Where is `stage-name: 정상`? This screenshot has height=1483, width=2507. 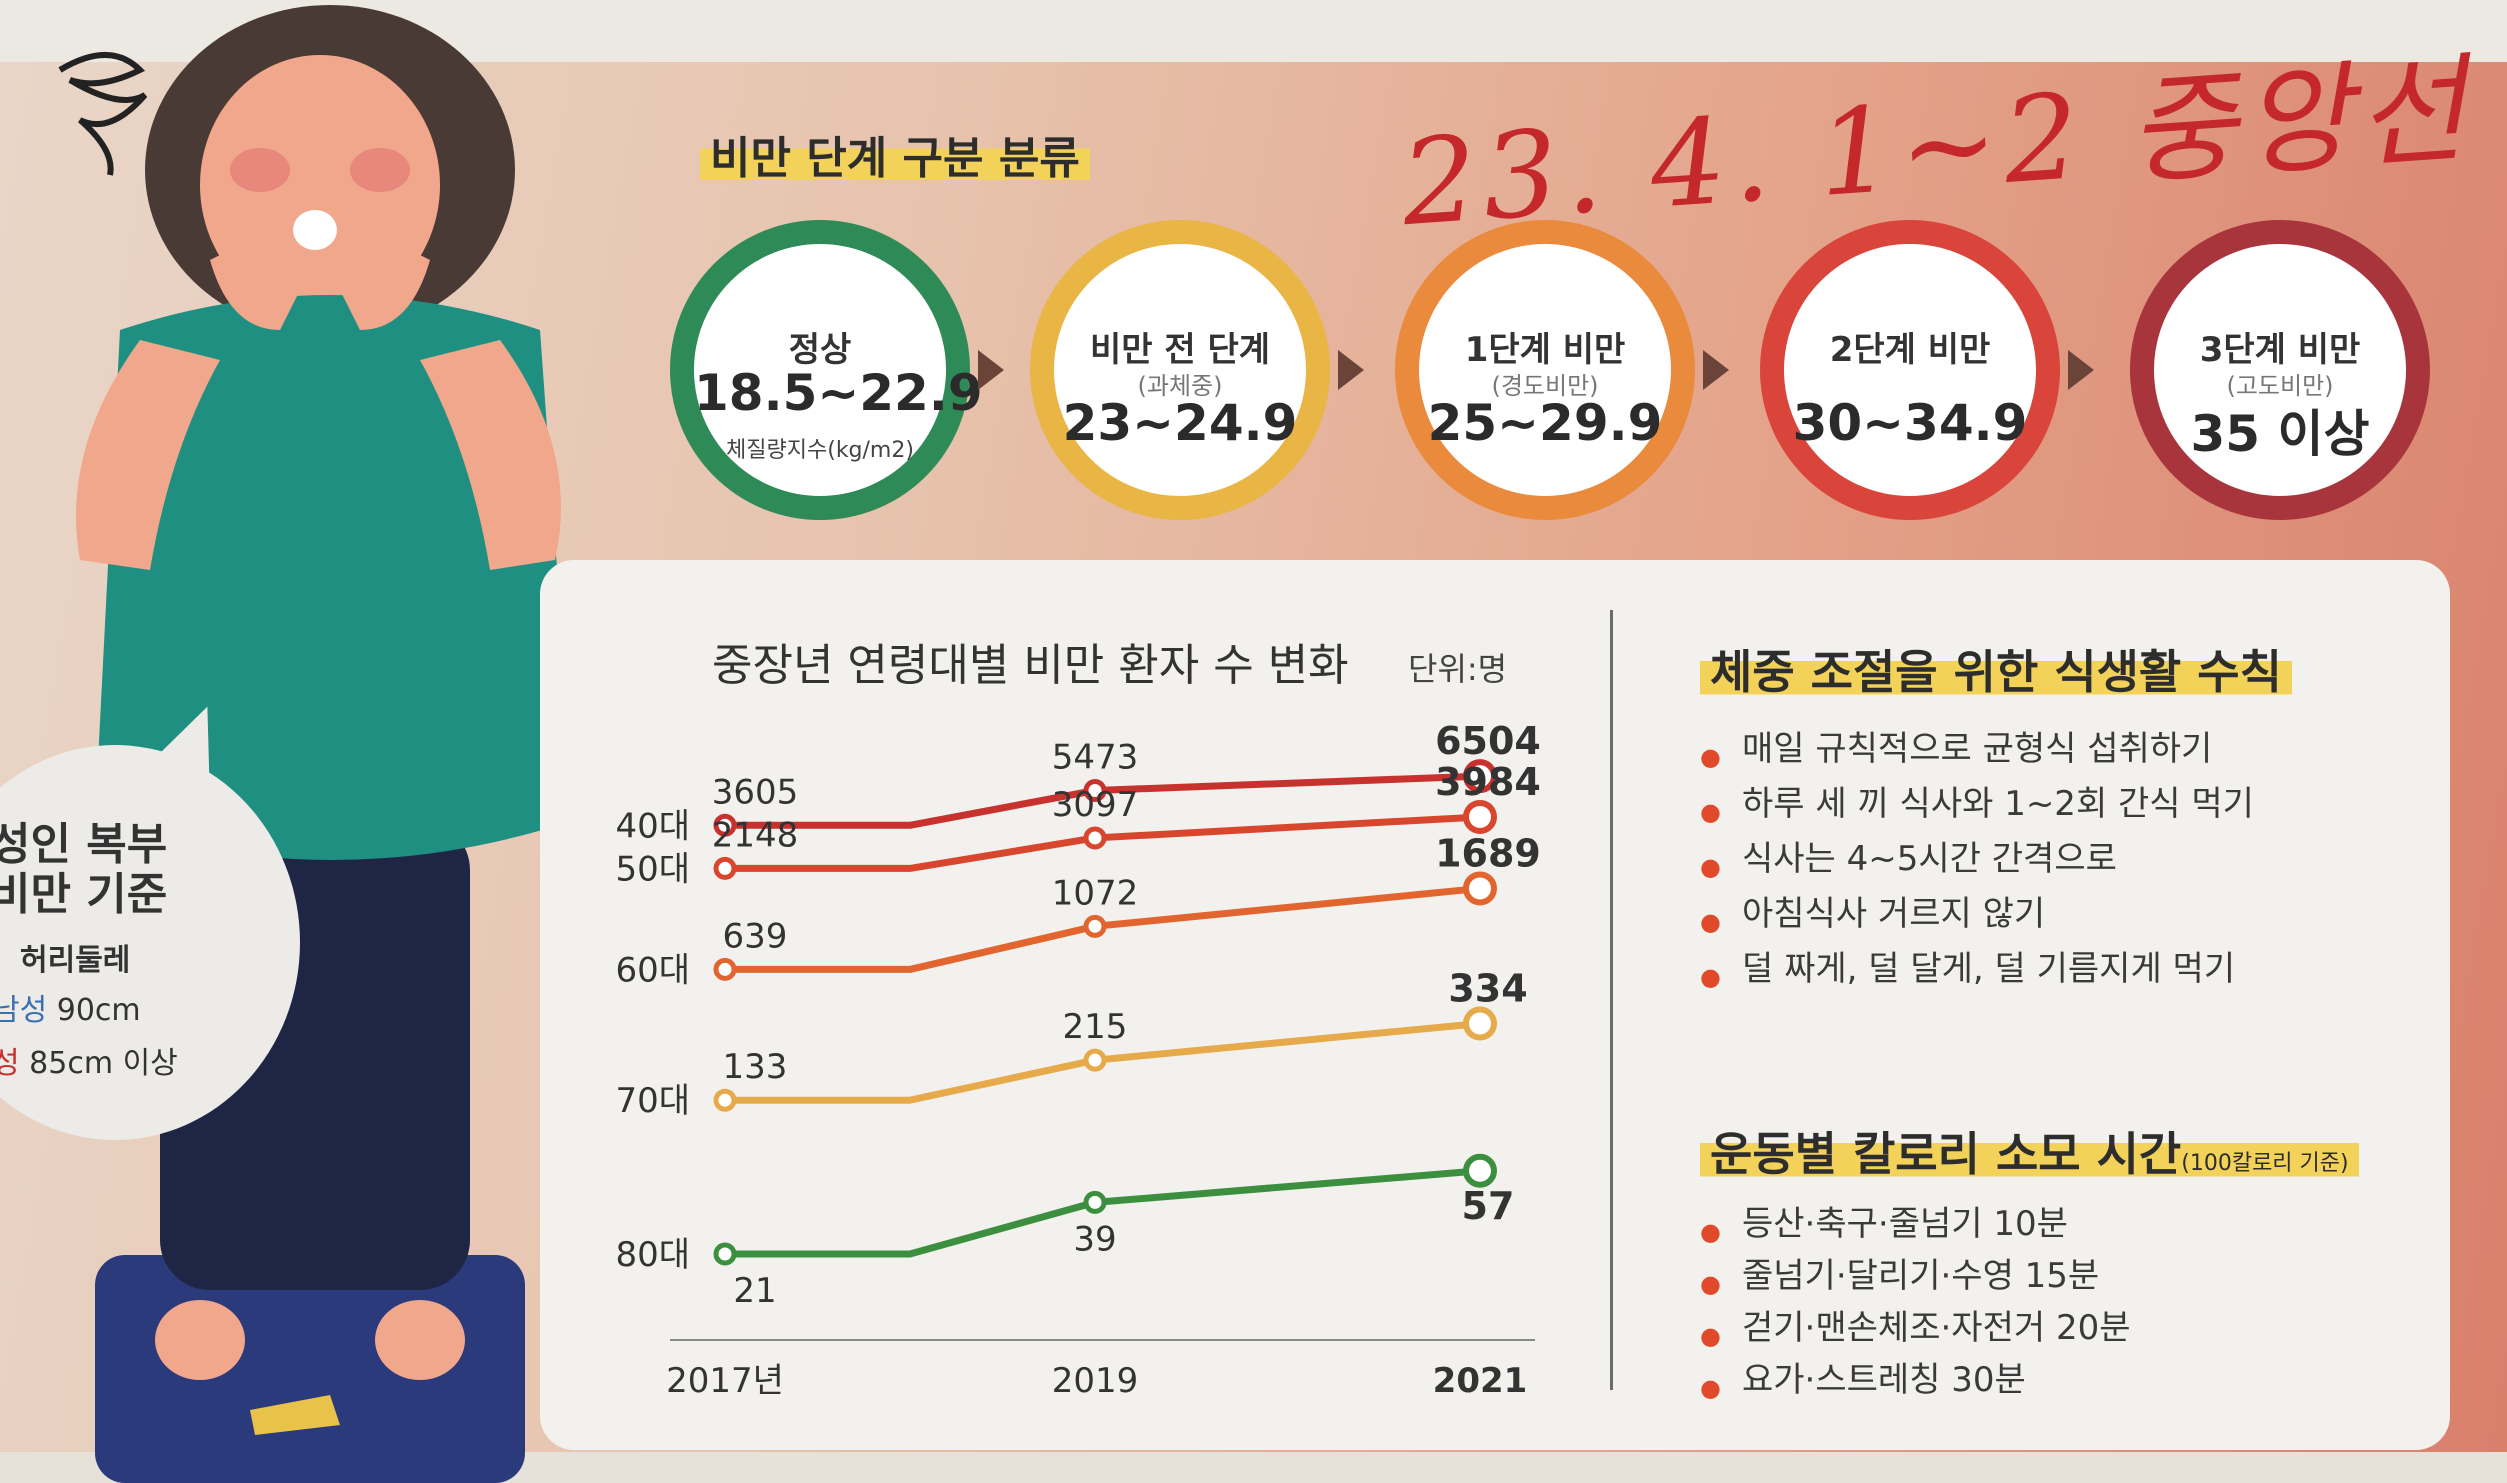 stage-name: 정상 is located at coordinates (820, 350).